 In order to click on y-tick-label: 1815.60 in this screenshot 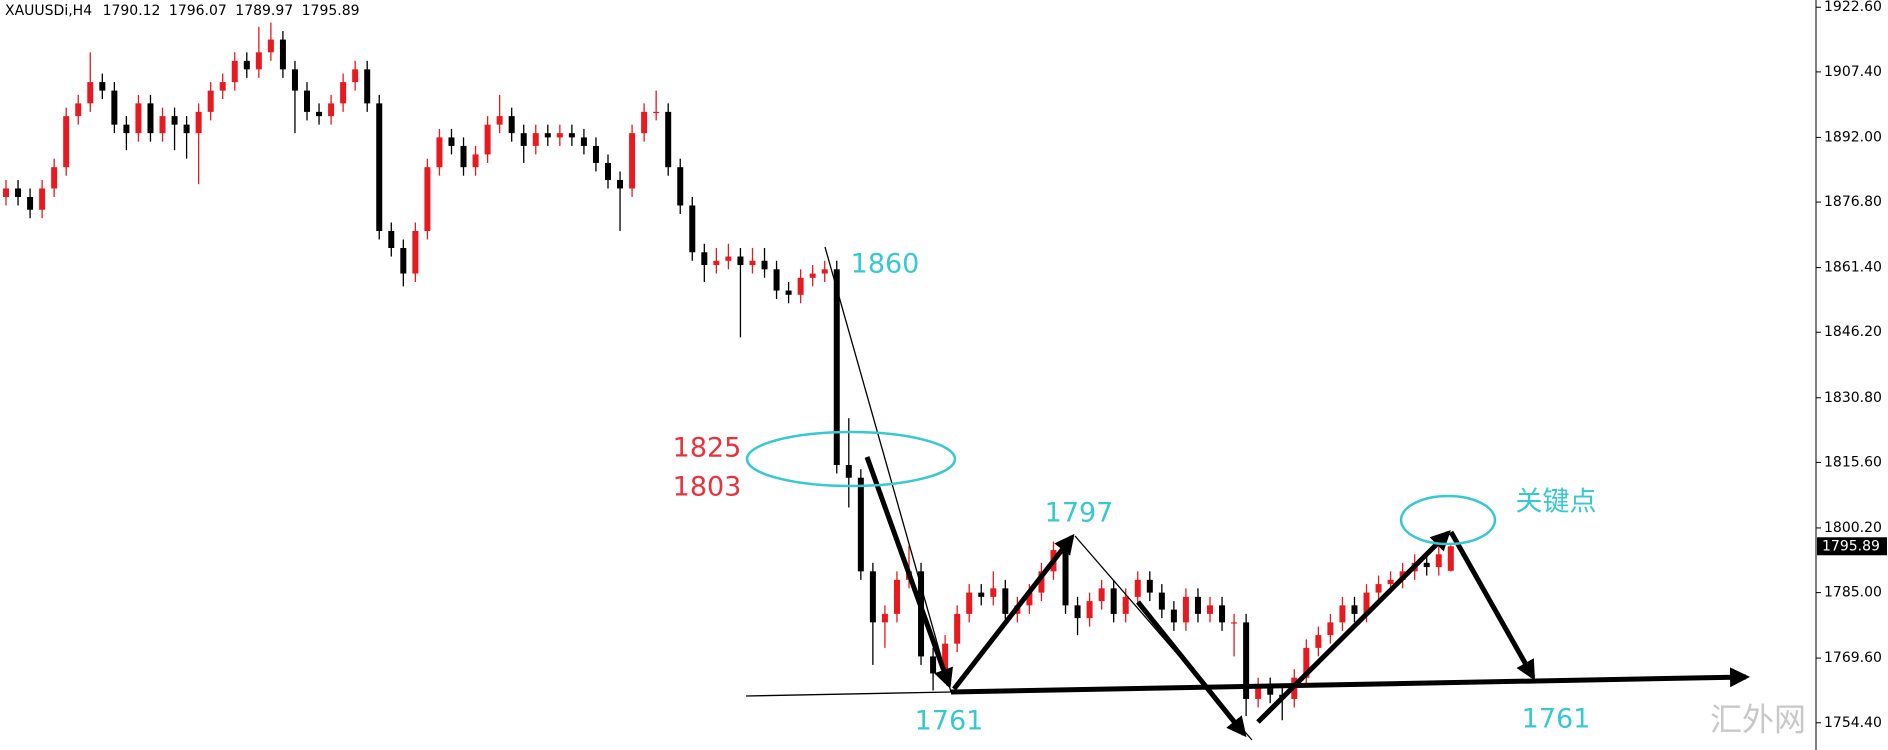, I will do `click(1853, 462)`.